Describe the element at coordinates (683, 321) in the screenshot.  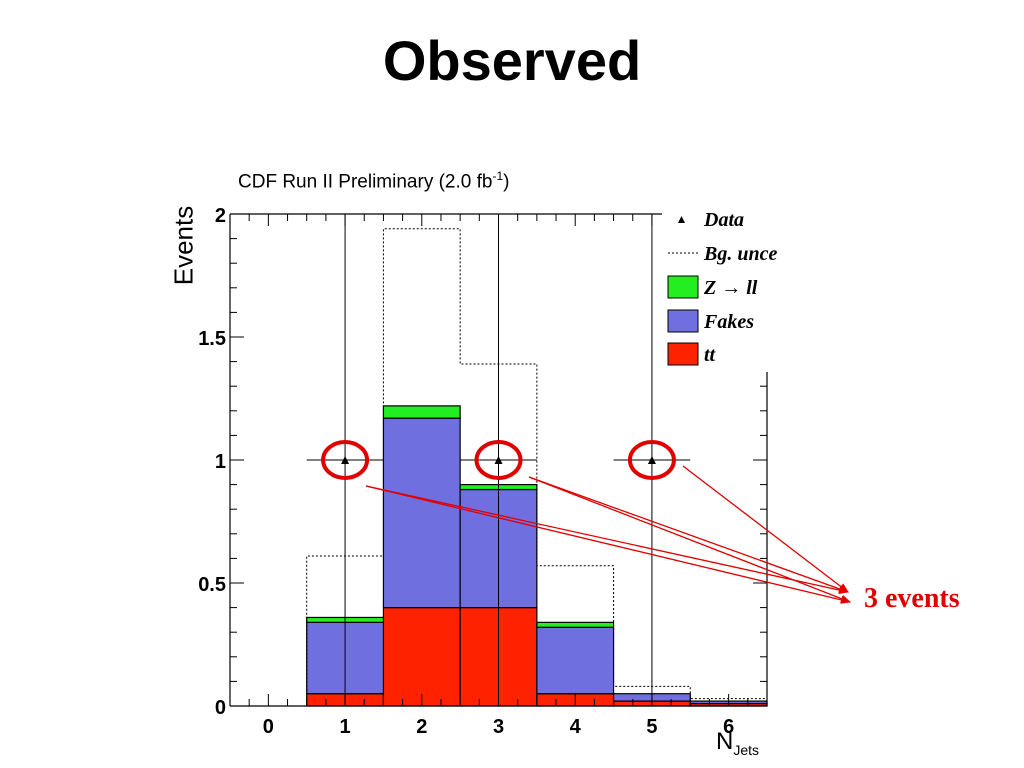
I see `legend-entry-fakes-swatch` at that location.